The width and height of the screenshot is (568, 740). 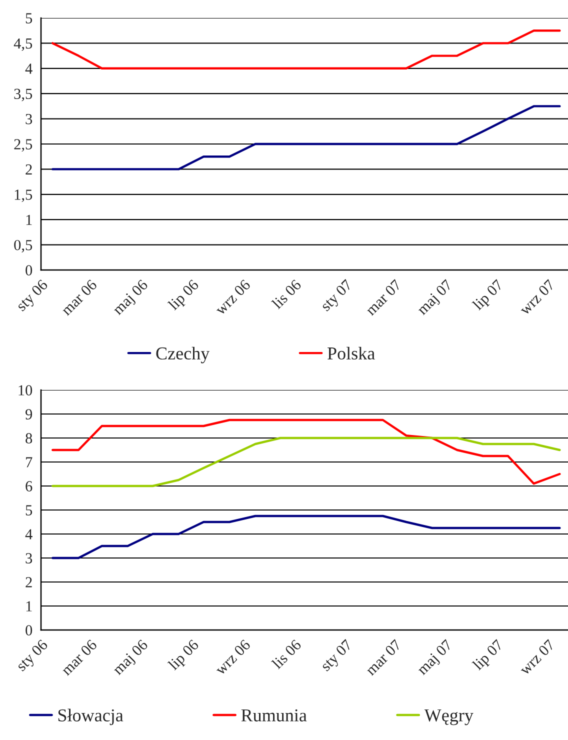 What do you see at coordinates (274, 715) in the screenshot?
I see `legend-label: Rumunia` at bounding box center [274, 715].